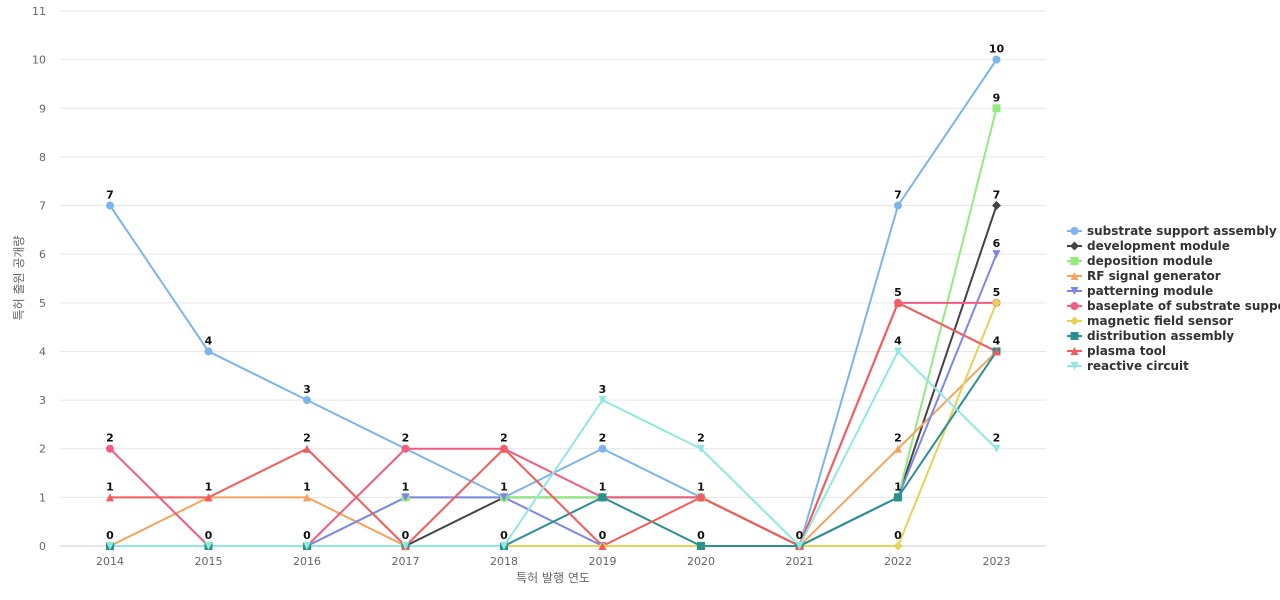  I want to click on y-tick-label: 0, so click(42, 546).